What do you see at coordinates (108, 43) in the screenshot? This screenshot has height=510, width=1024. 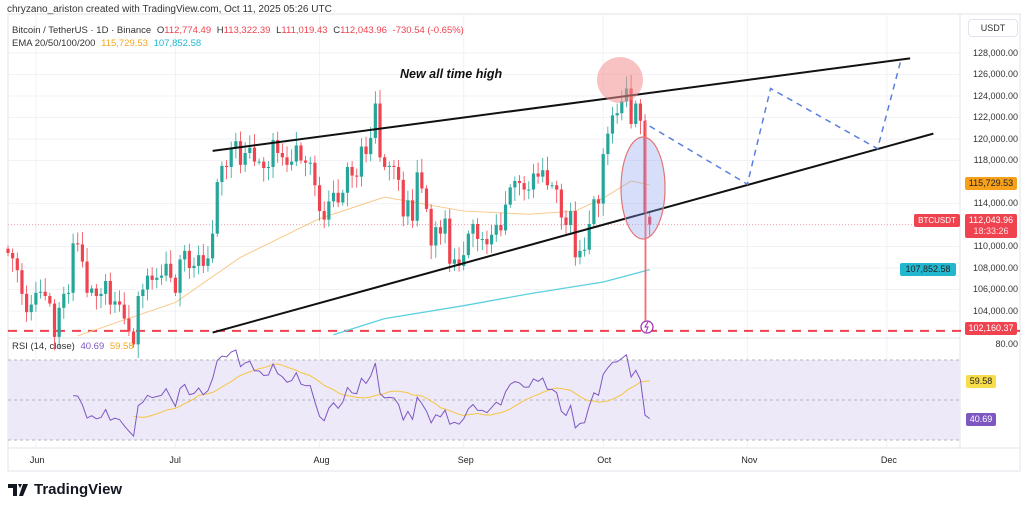 I see `ema-legend: EMA 20/50/100/200 115,729.53 107,852.58` at bounding box center [108, 43].